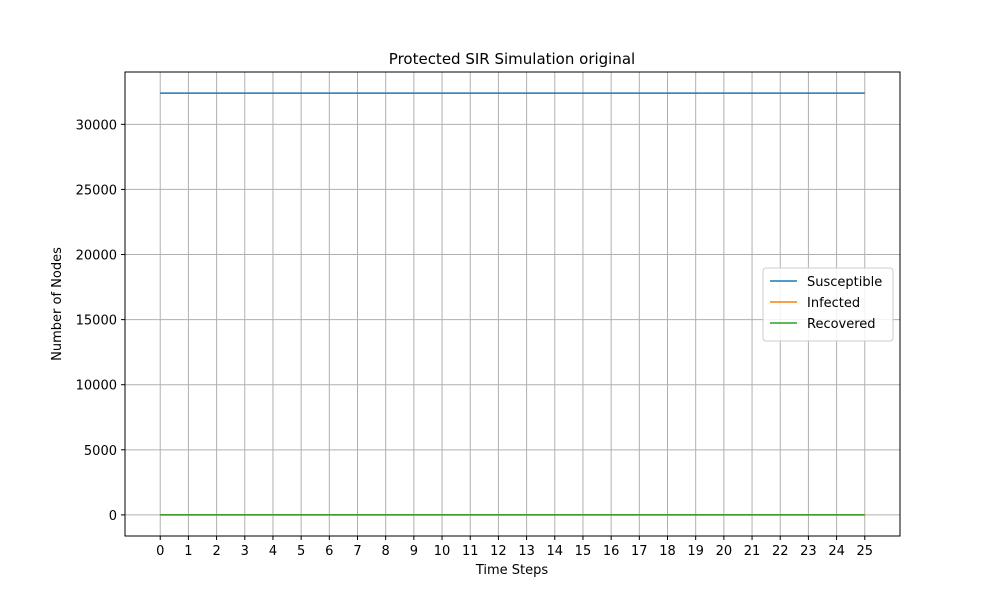 The height and width of the screenshot is (600, 1000). What do you see at coordinates (864, 551) in the screenshot?
I see `x-tick-label: 25` at bounding box center [864, 551].